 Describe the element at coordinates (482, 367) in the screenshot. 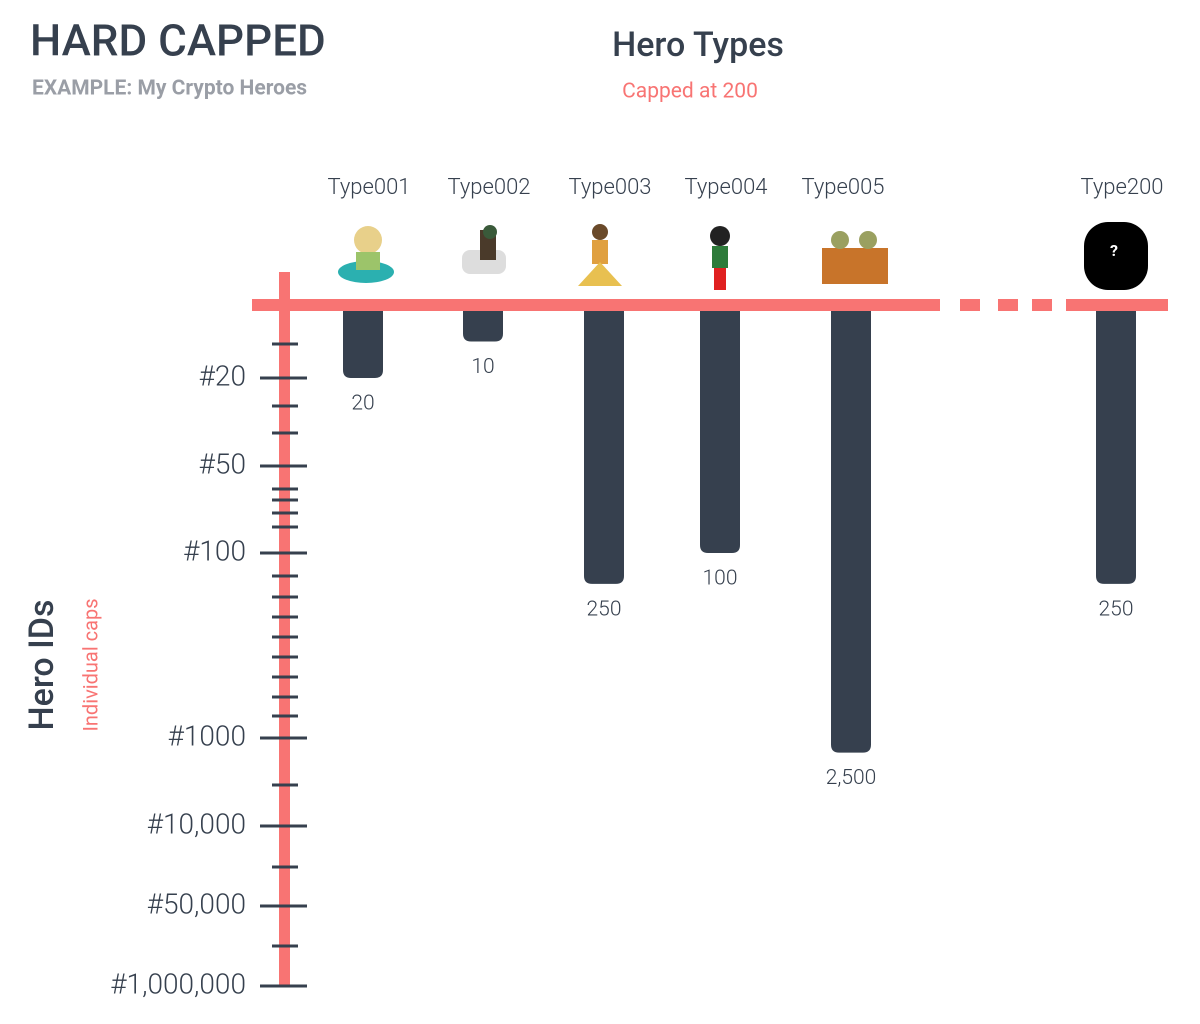

I see `value-label: 10` at that location.